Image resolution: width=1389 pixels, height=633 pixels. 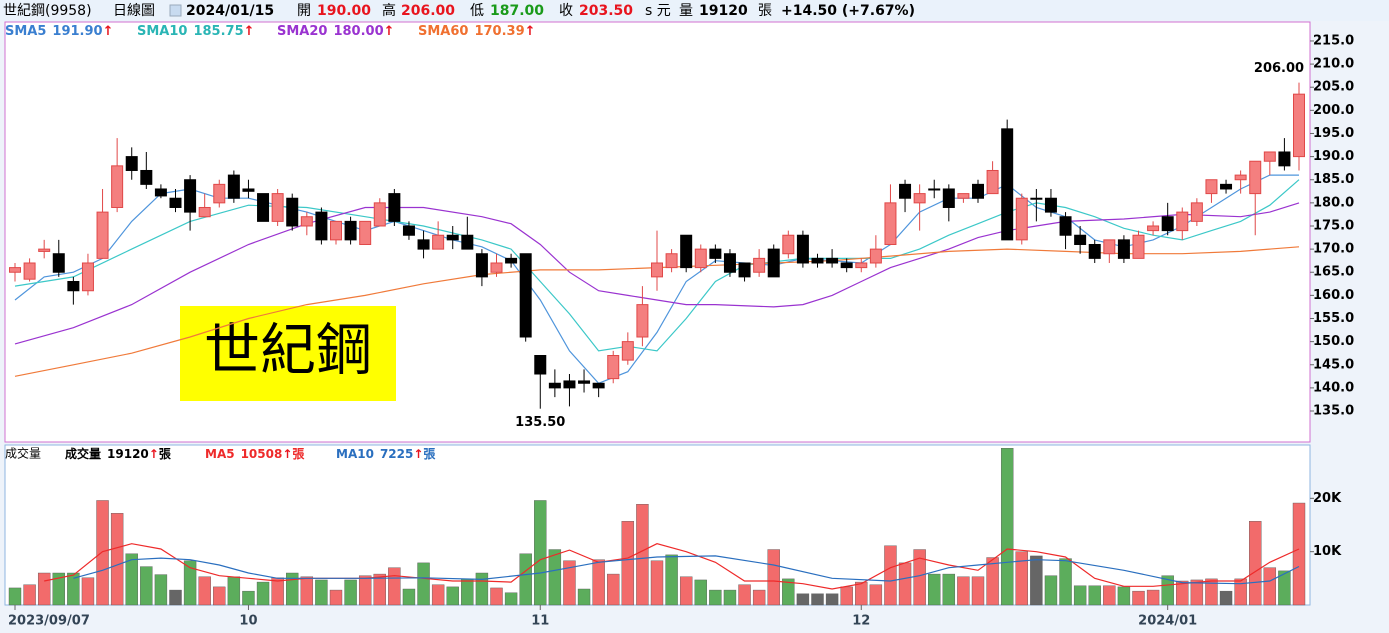 I want to click on dropdown, so click(x=175, y=10).